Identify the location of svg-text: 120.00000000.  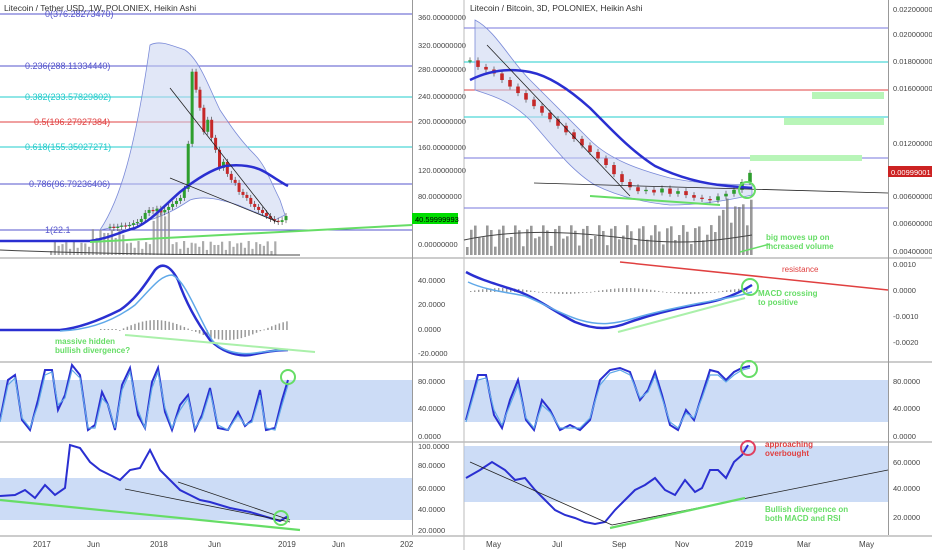
(442, 170).